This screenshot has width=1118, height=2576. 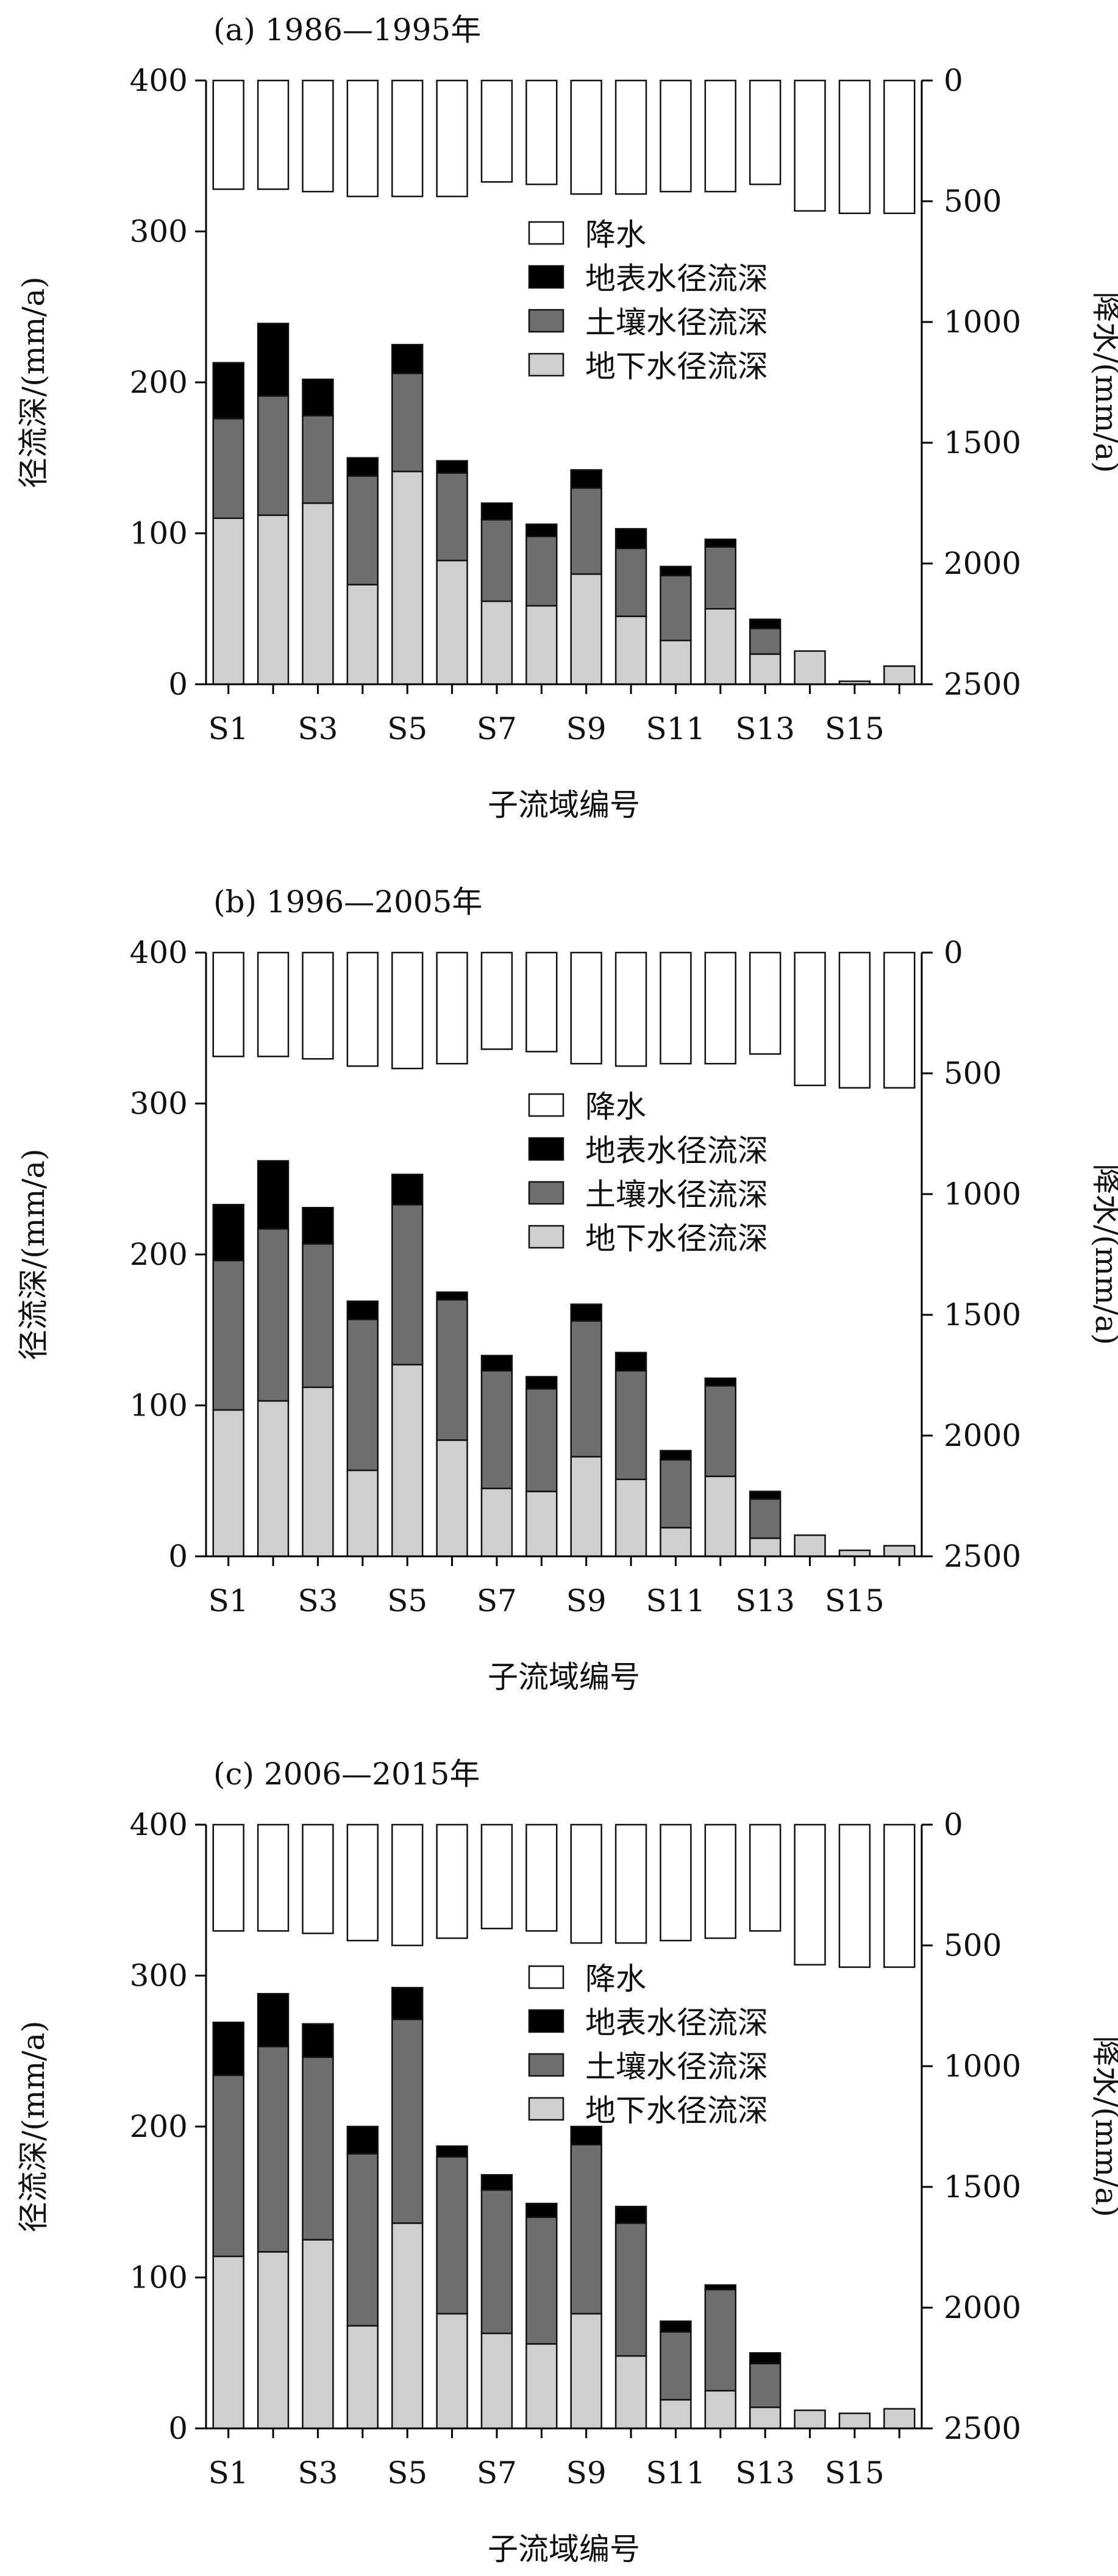 I want to click on y-right-tick-label: 2000, so click(x=982, y=563).